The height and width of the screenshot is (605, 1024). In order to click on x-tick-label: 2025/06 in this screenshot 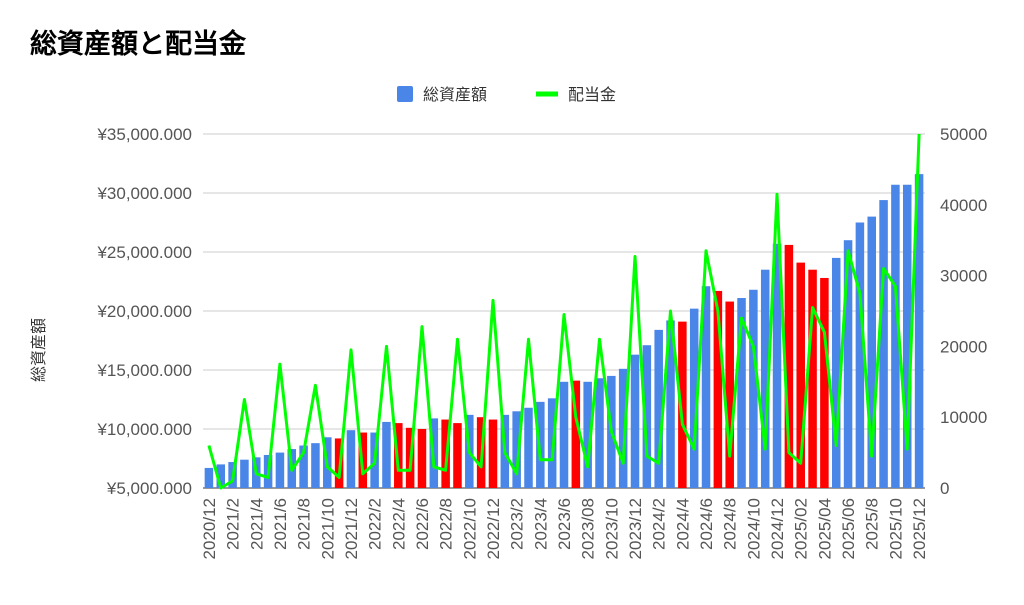, I will do `click(848, 528)`.